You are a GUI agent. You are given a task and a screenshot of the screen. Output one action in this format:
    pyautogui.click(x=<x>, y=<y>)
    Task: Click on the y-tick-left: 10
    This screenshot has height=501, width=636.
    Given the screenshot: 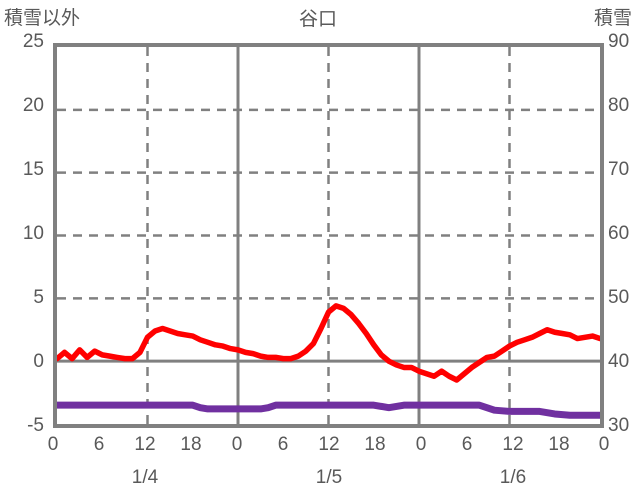 What is the action you would take?
    pyautogui.click(x=33, y=233)
    